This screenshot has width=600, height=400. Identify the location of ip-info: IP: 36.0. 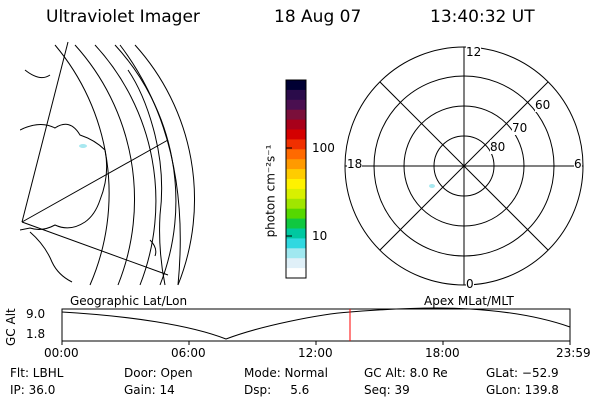
(33, 390).